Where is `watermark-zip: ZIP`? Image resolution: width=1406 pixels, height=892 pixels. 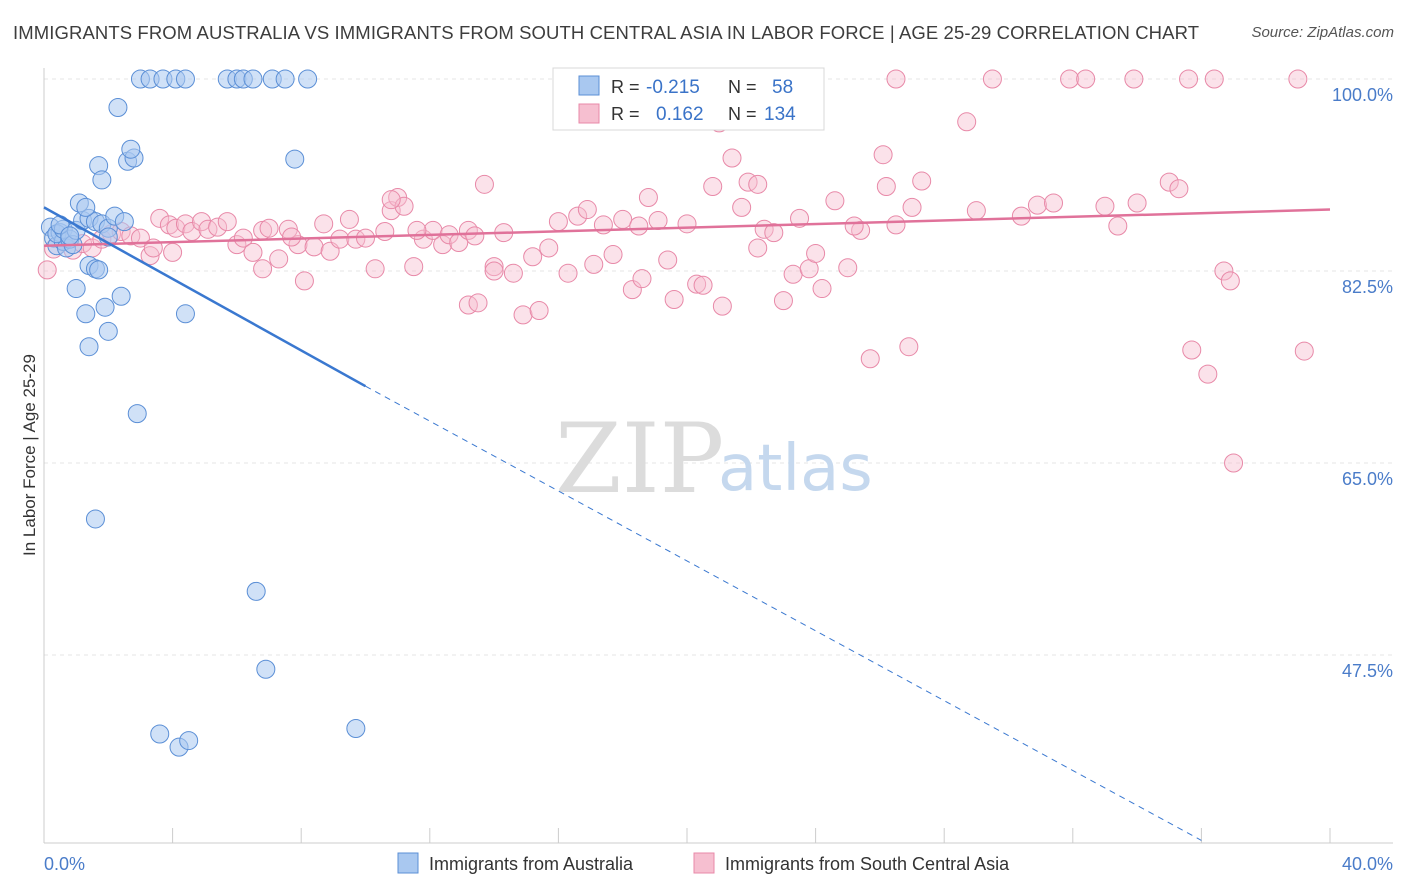 watermark-zip: ZIP is located at coordinates (639, 459).